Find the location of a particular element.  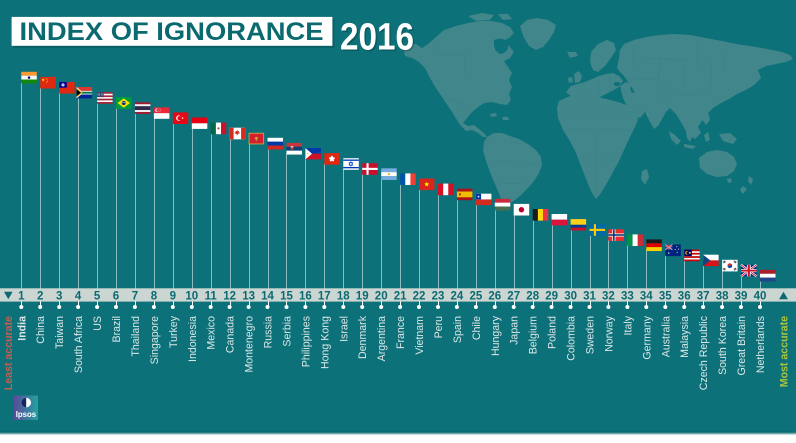

svg-text: 38 is located at coordinates (722, 297).